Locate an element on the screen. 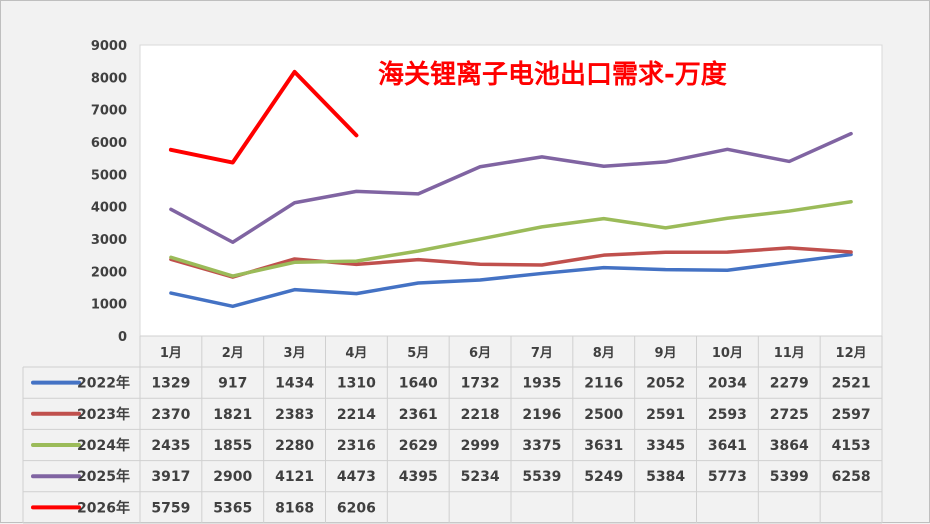 The image size is (930, 524). table-cell-value: 2999 is located at coordinates (480, 446).